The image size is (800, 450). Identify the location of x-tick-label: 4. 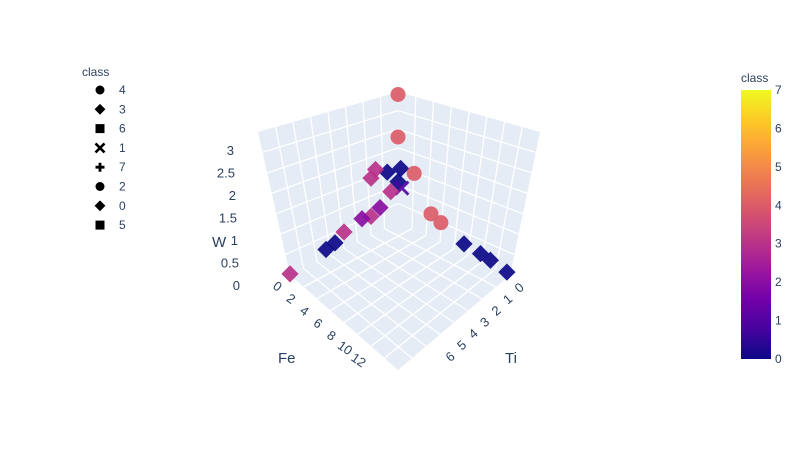
(473, 333).